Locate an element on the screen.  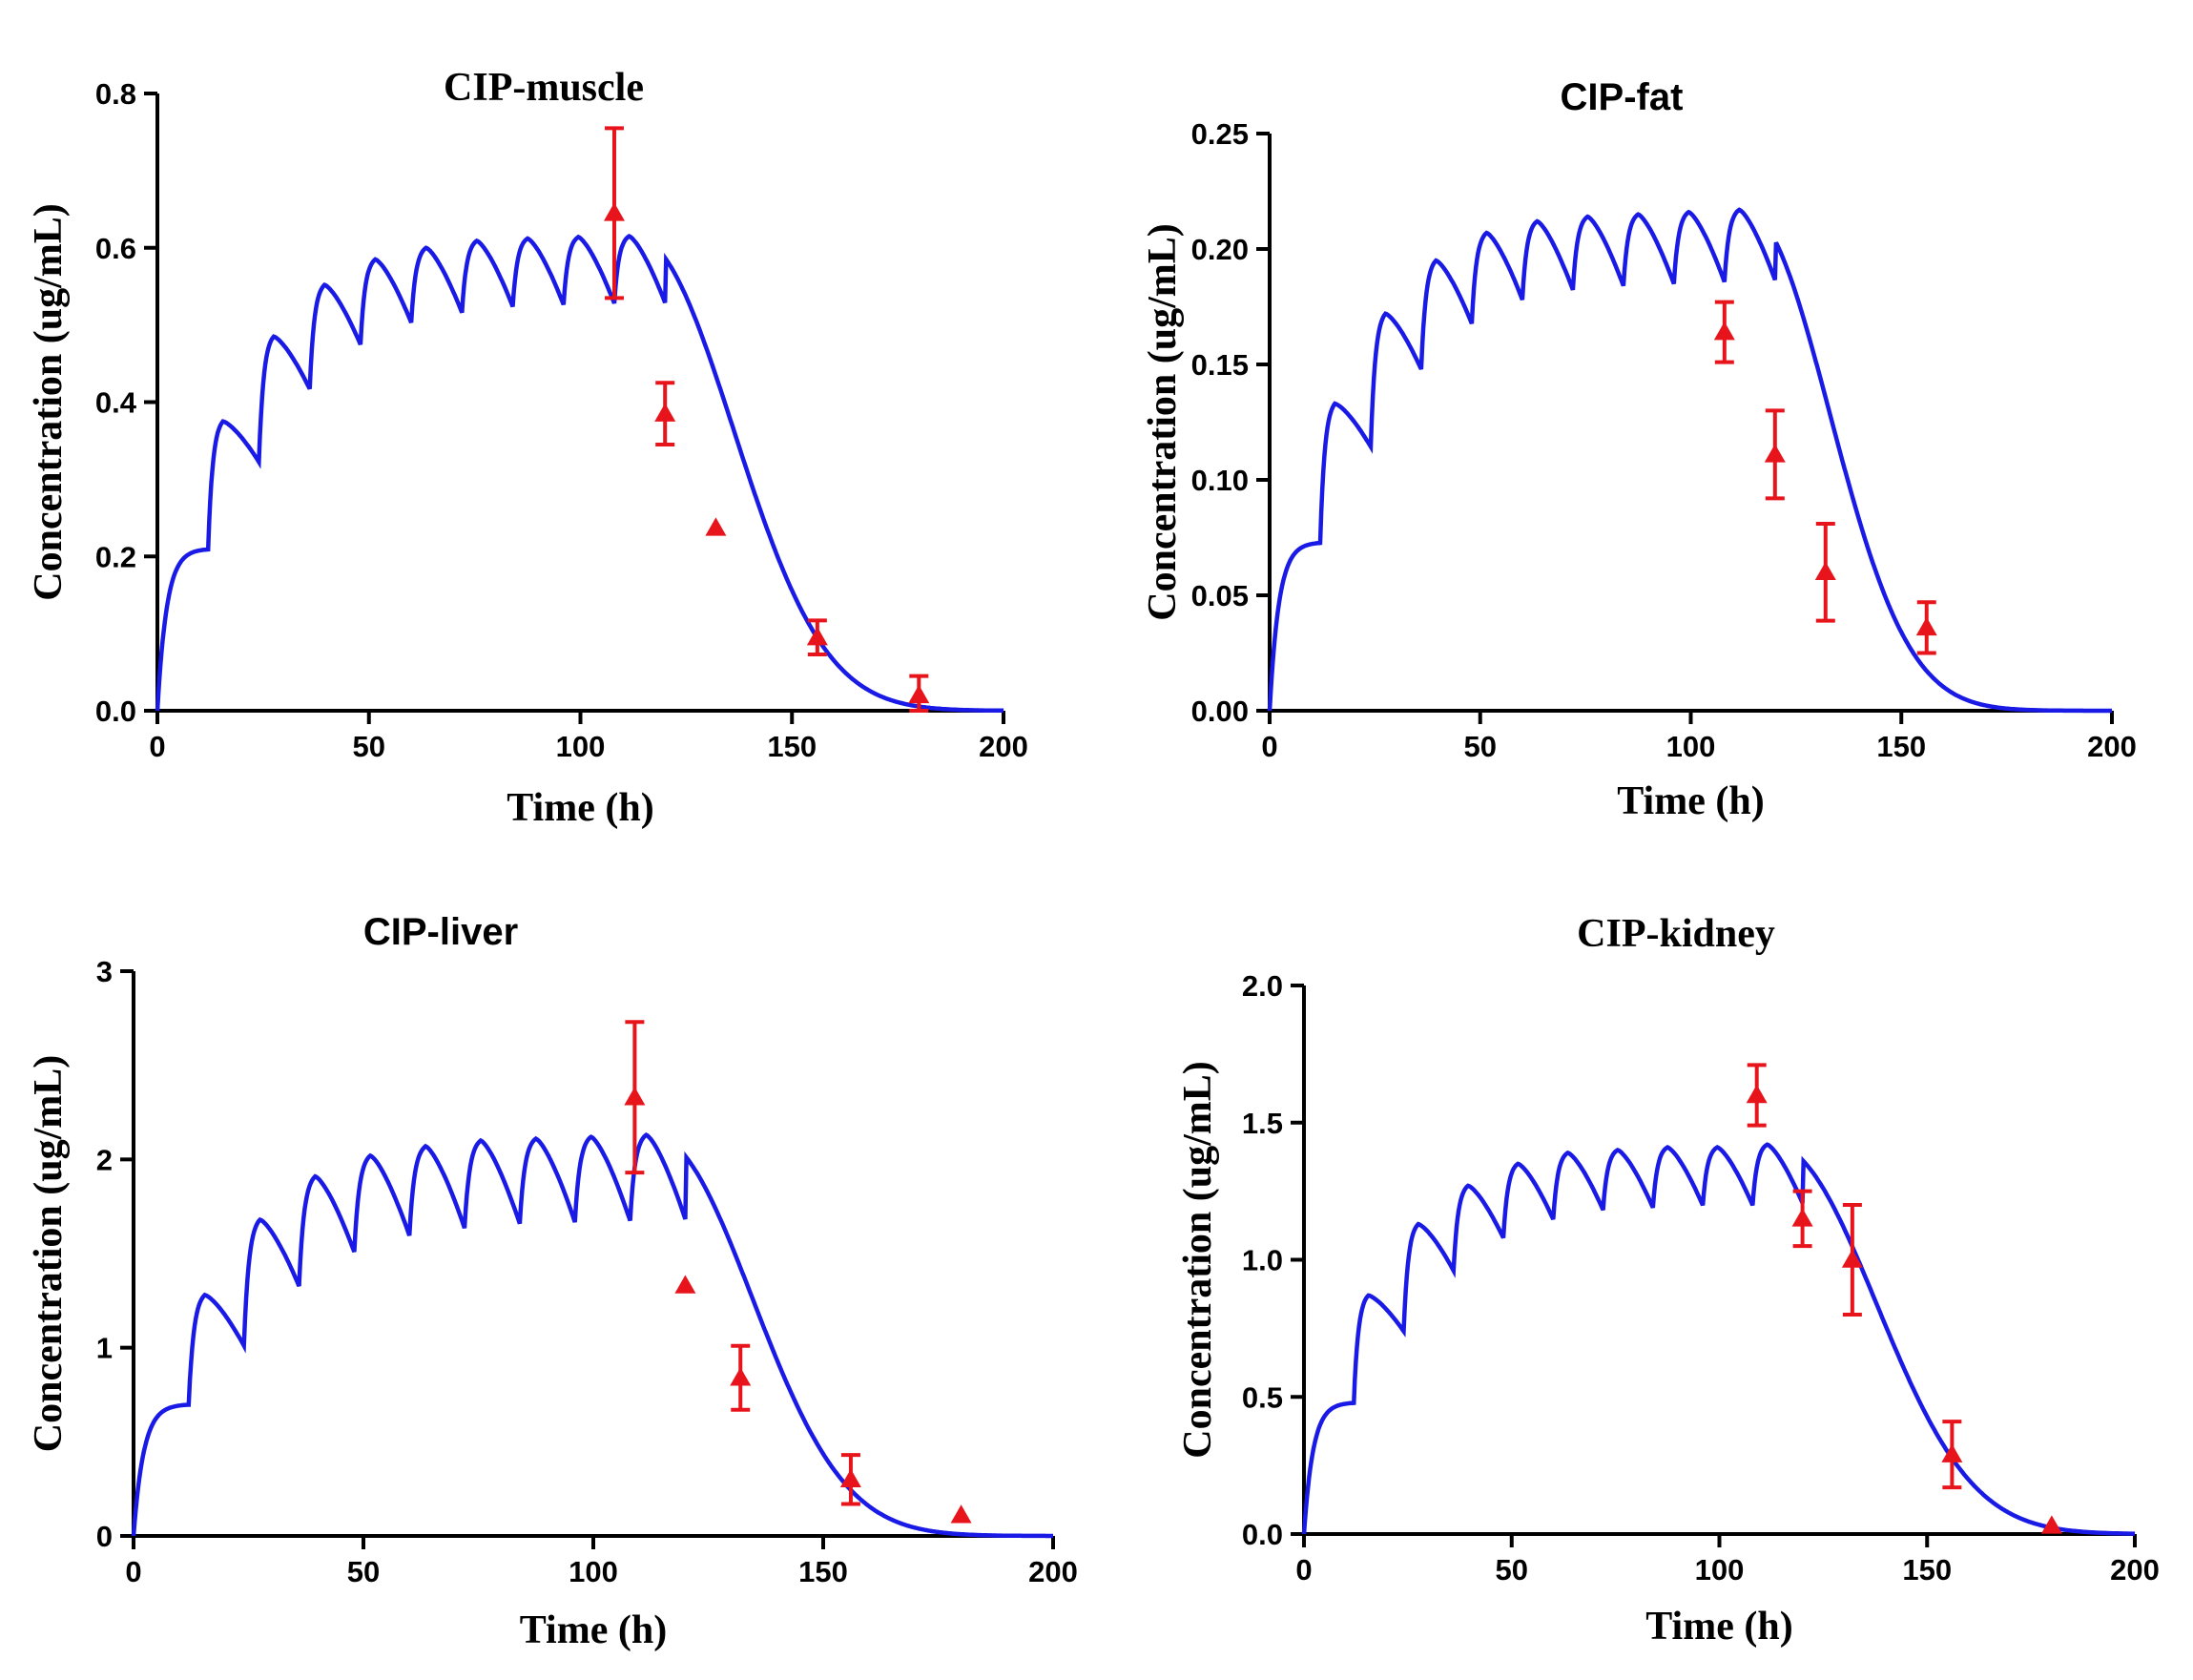
chart-title: CIP-kidney is located at coordinates (1676, 934).